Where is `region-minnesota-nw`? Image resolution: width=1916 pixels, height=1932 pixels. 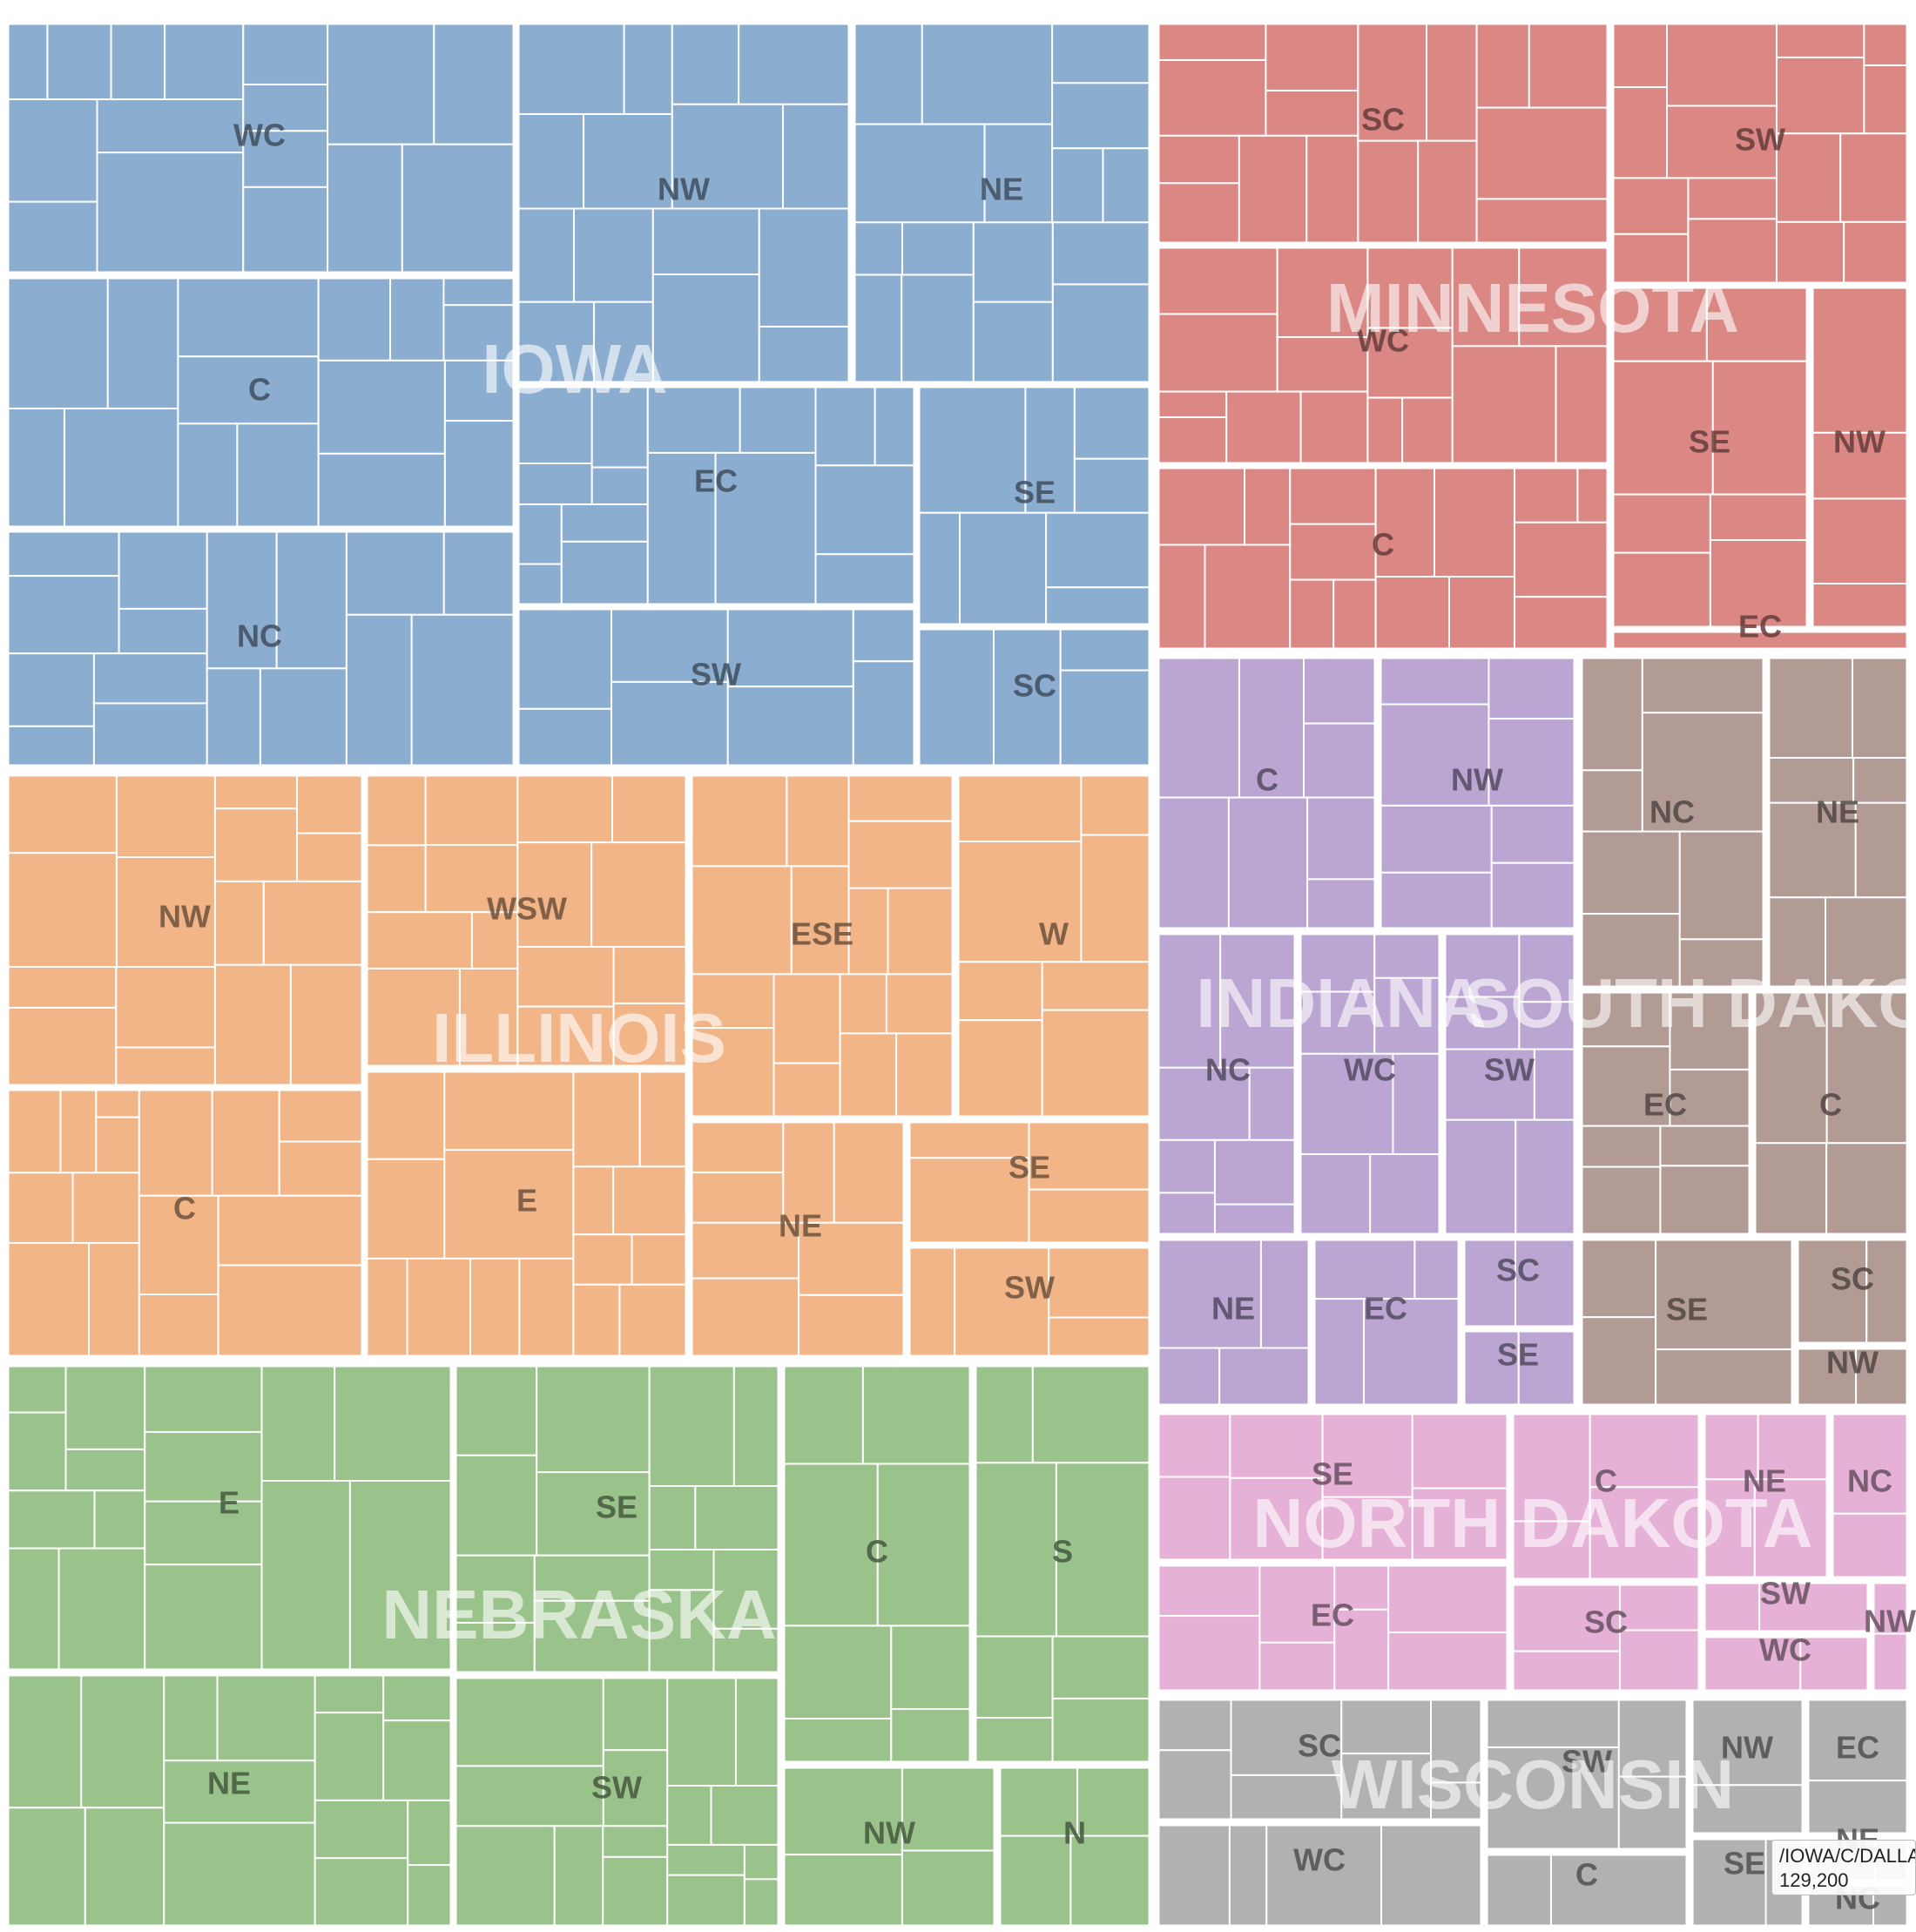 region-minnesota-nw is located at coordinates (1860, 457).